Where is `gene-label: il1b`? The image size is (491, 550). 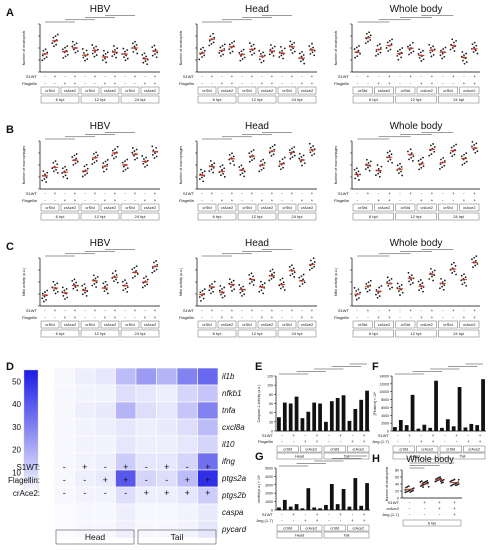 gene-label: il1b is located at coordinates (228, 376).